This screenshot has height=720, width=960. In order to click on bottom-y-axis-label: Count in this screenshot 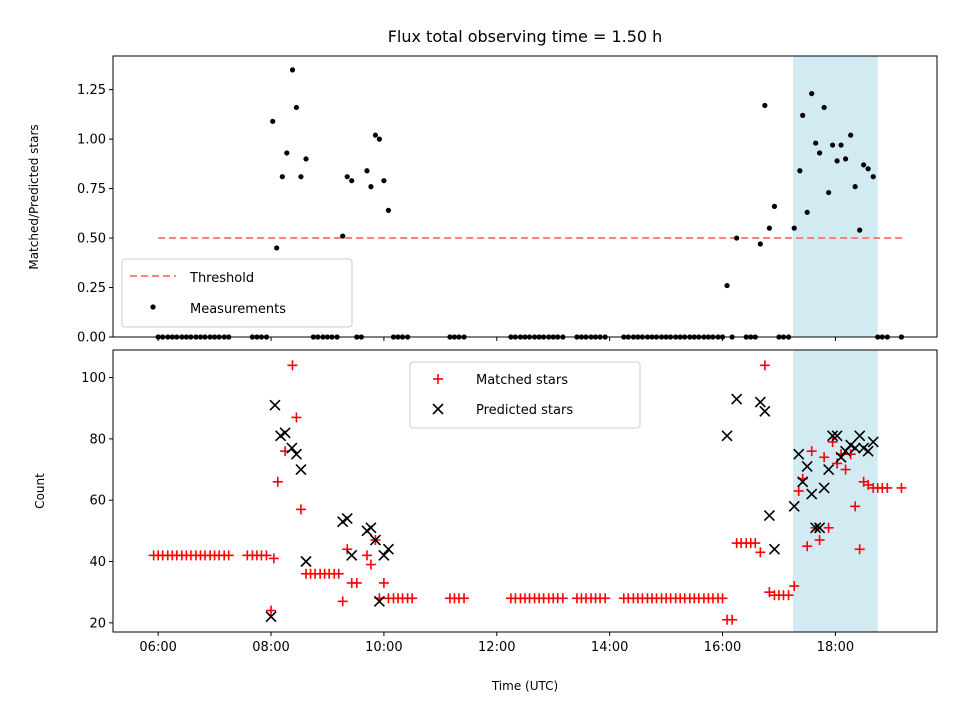, I will do `click(40, 491)`.